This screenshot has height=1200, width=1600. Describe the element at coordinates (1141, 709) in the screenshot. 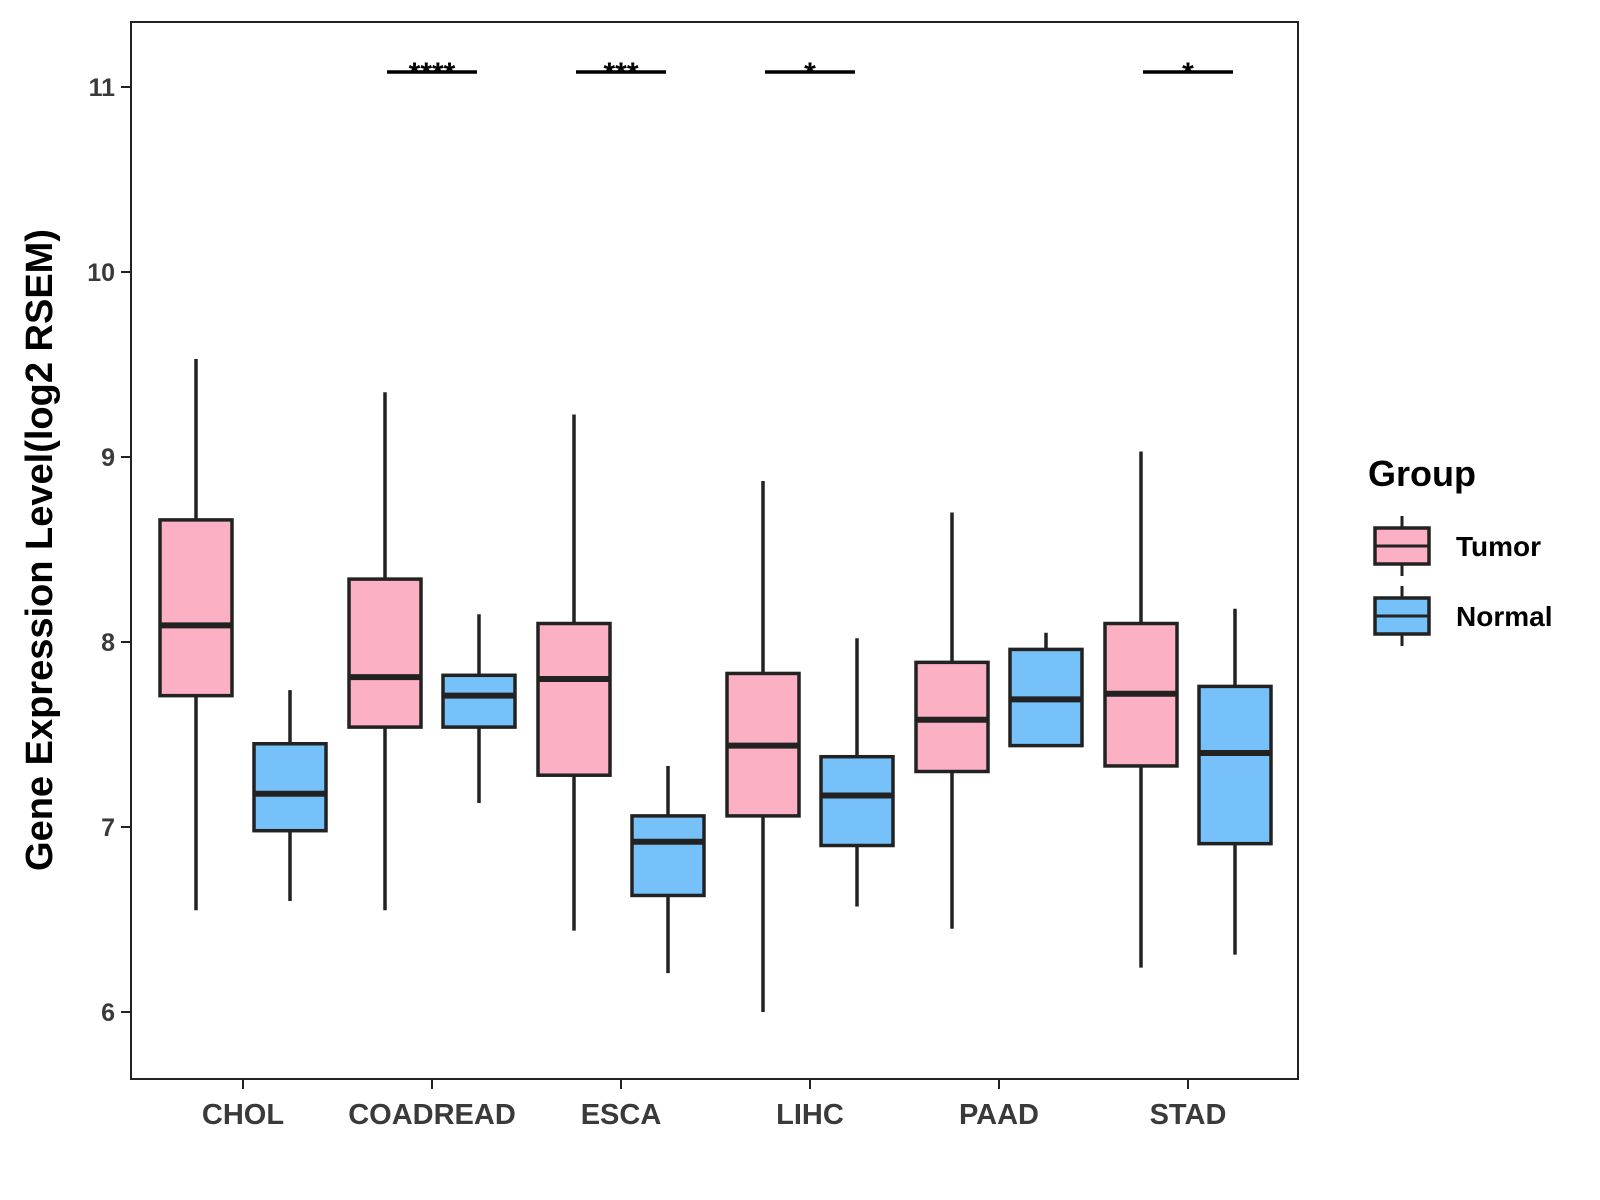

I see `tumor-box-stad` at that location.